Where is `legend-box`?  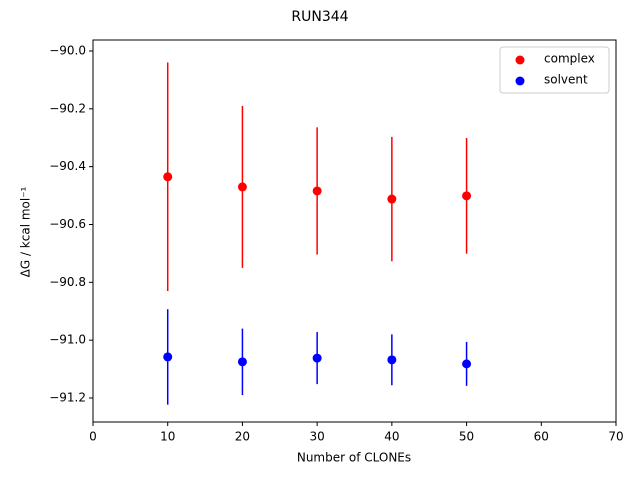
legend-box is located at coordinates (554, 70).